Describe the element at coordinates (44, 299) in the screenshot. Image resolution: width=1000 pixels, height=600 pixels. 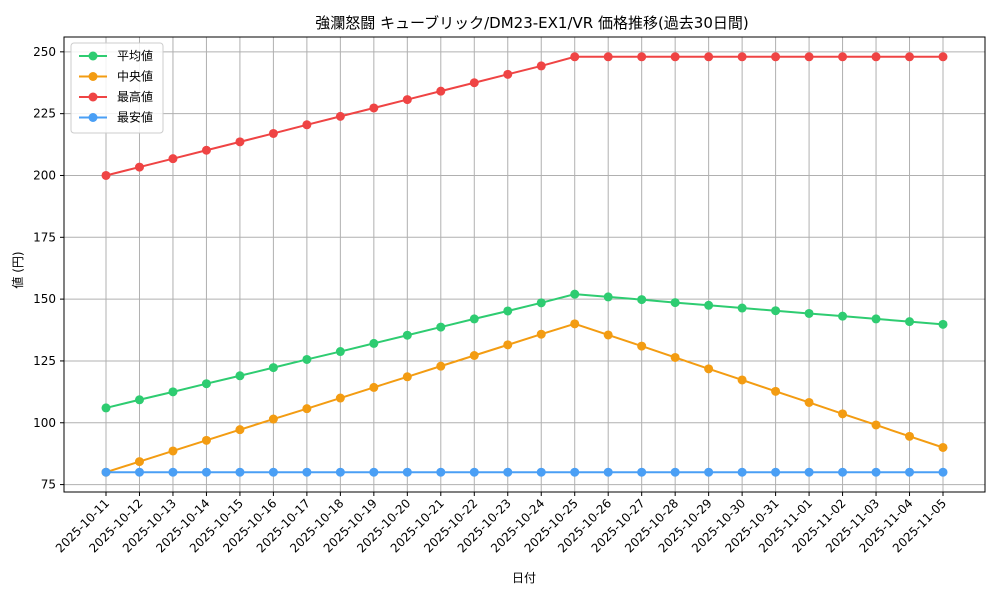
I see `y-tick-label: 150` at that location.